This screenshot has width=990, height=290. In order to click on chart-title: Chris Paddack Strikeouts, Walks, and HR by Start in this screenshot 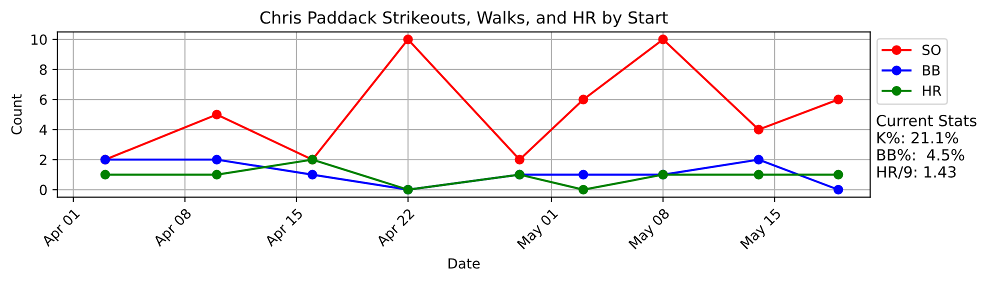, I will do `click(464, 19)`.